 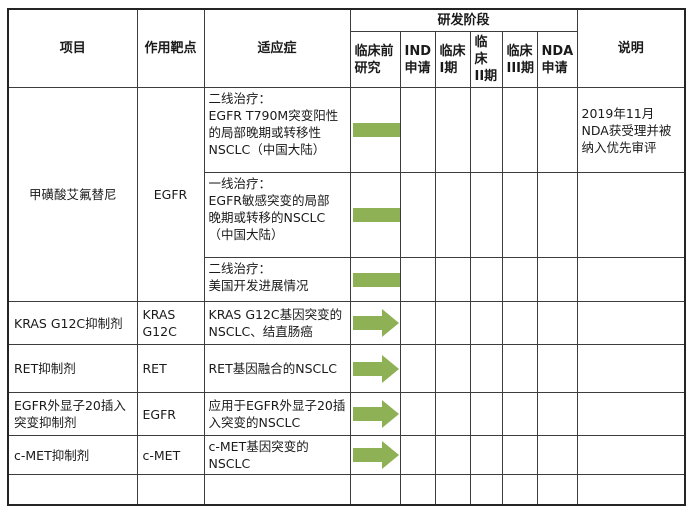 What do you see at coordinates (277, 414) in the screenshot?
I see `indication-cell: 应用于EGFR外显子20插 入突变的NSCLC` at bounding box center [277, 414].